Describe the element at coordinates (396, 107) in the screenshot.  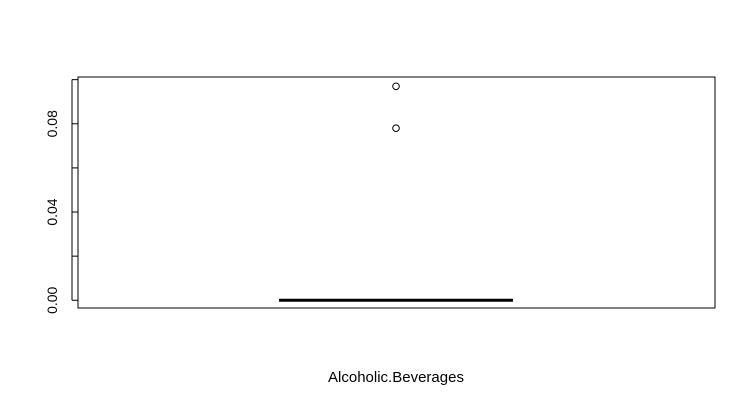
I see `outlier-points` at that location.